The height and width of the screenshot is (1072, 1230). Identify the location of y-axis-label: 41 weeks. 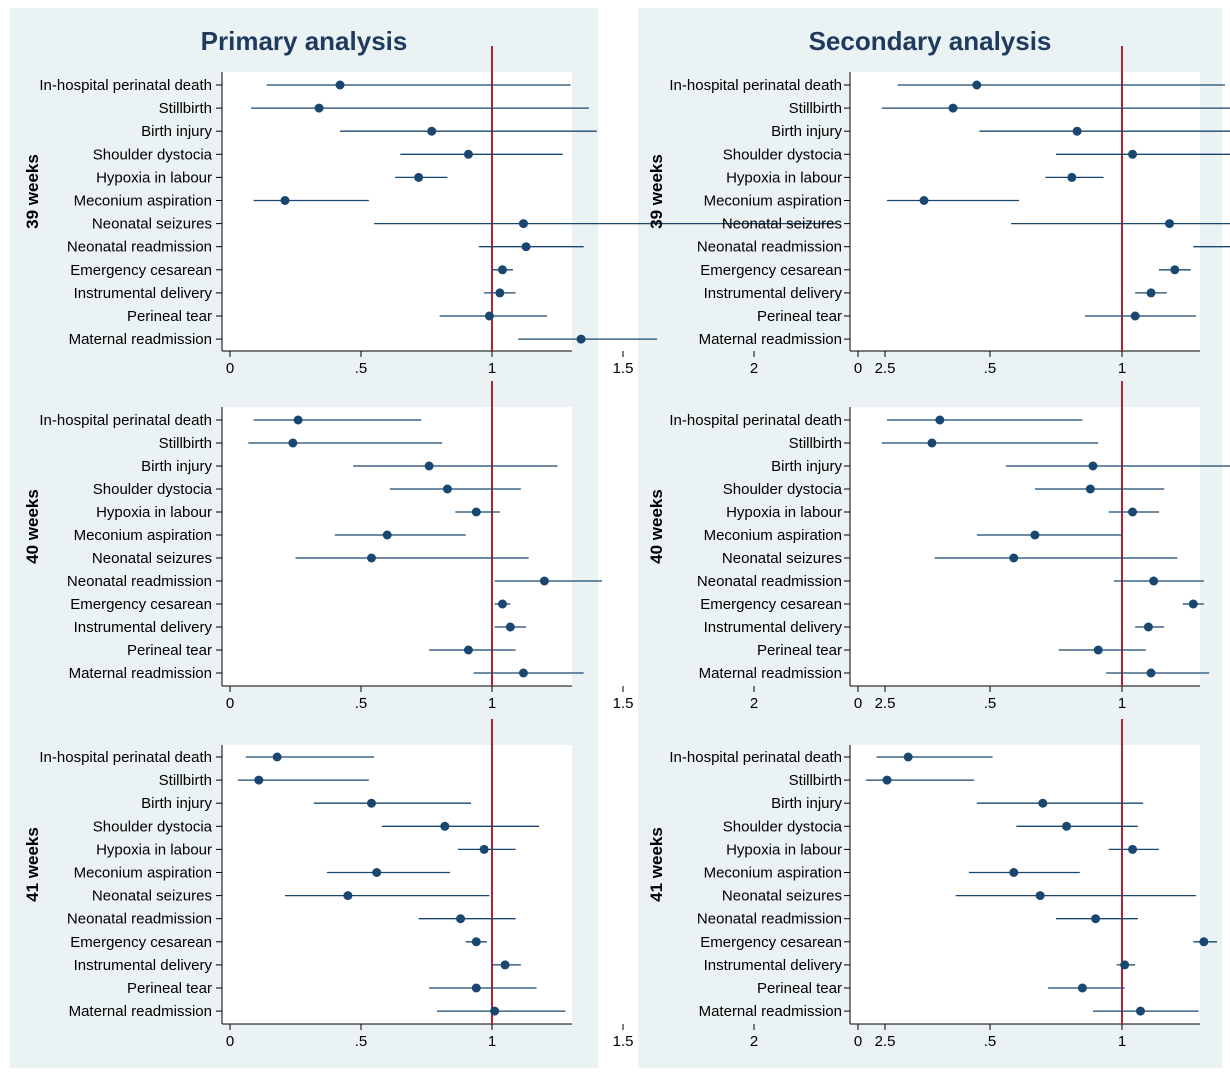
(656, 864).